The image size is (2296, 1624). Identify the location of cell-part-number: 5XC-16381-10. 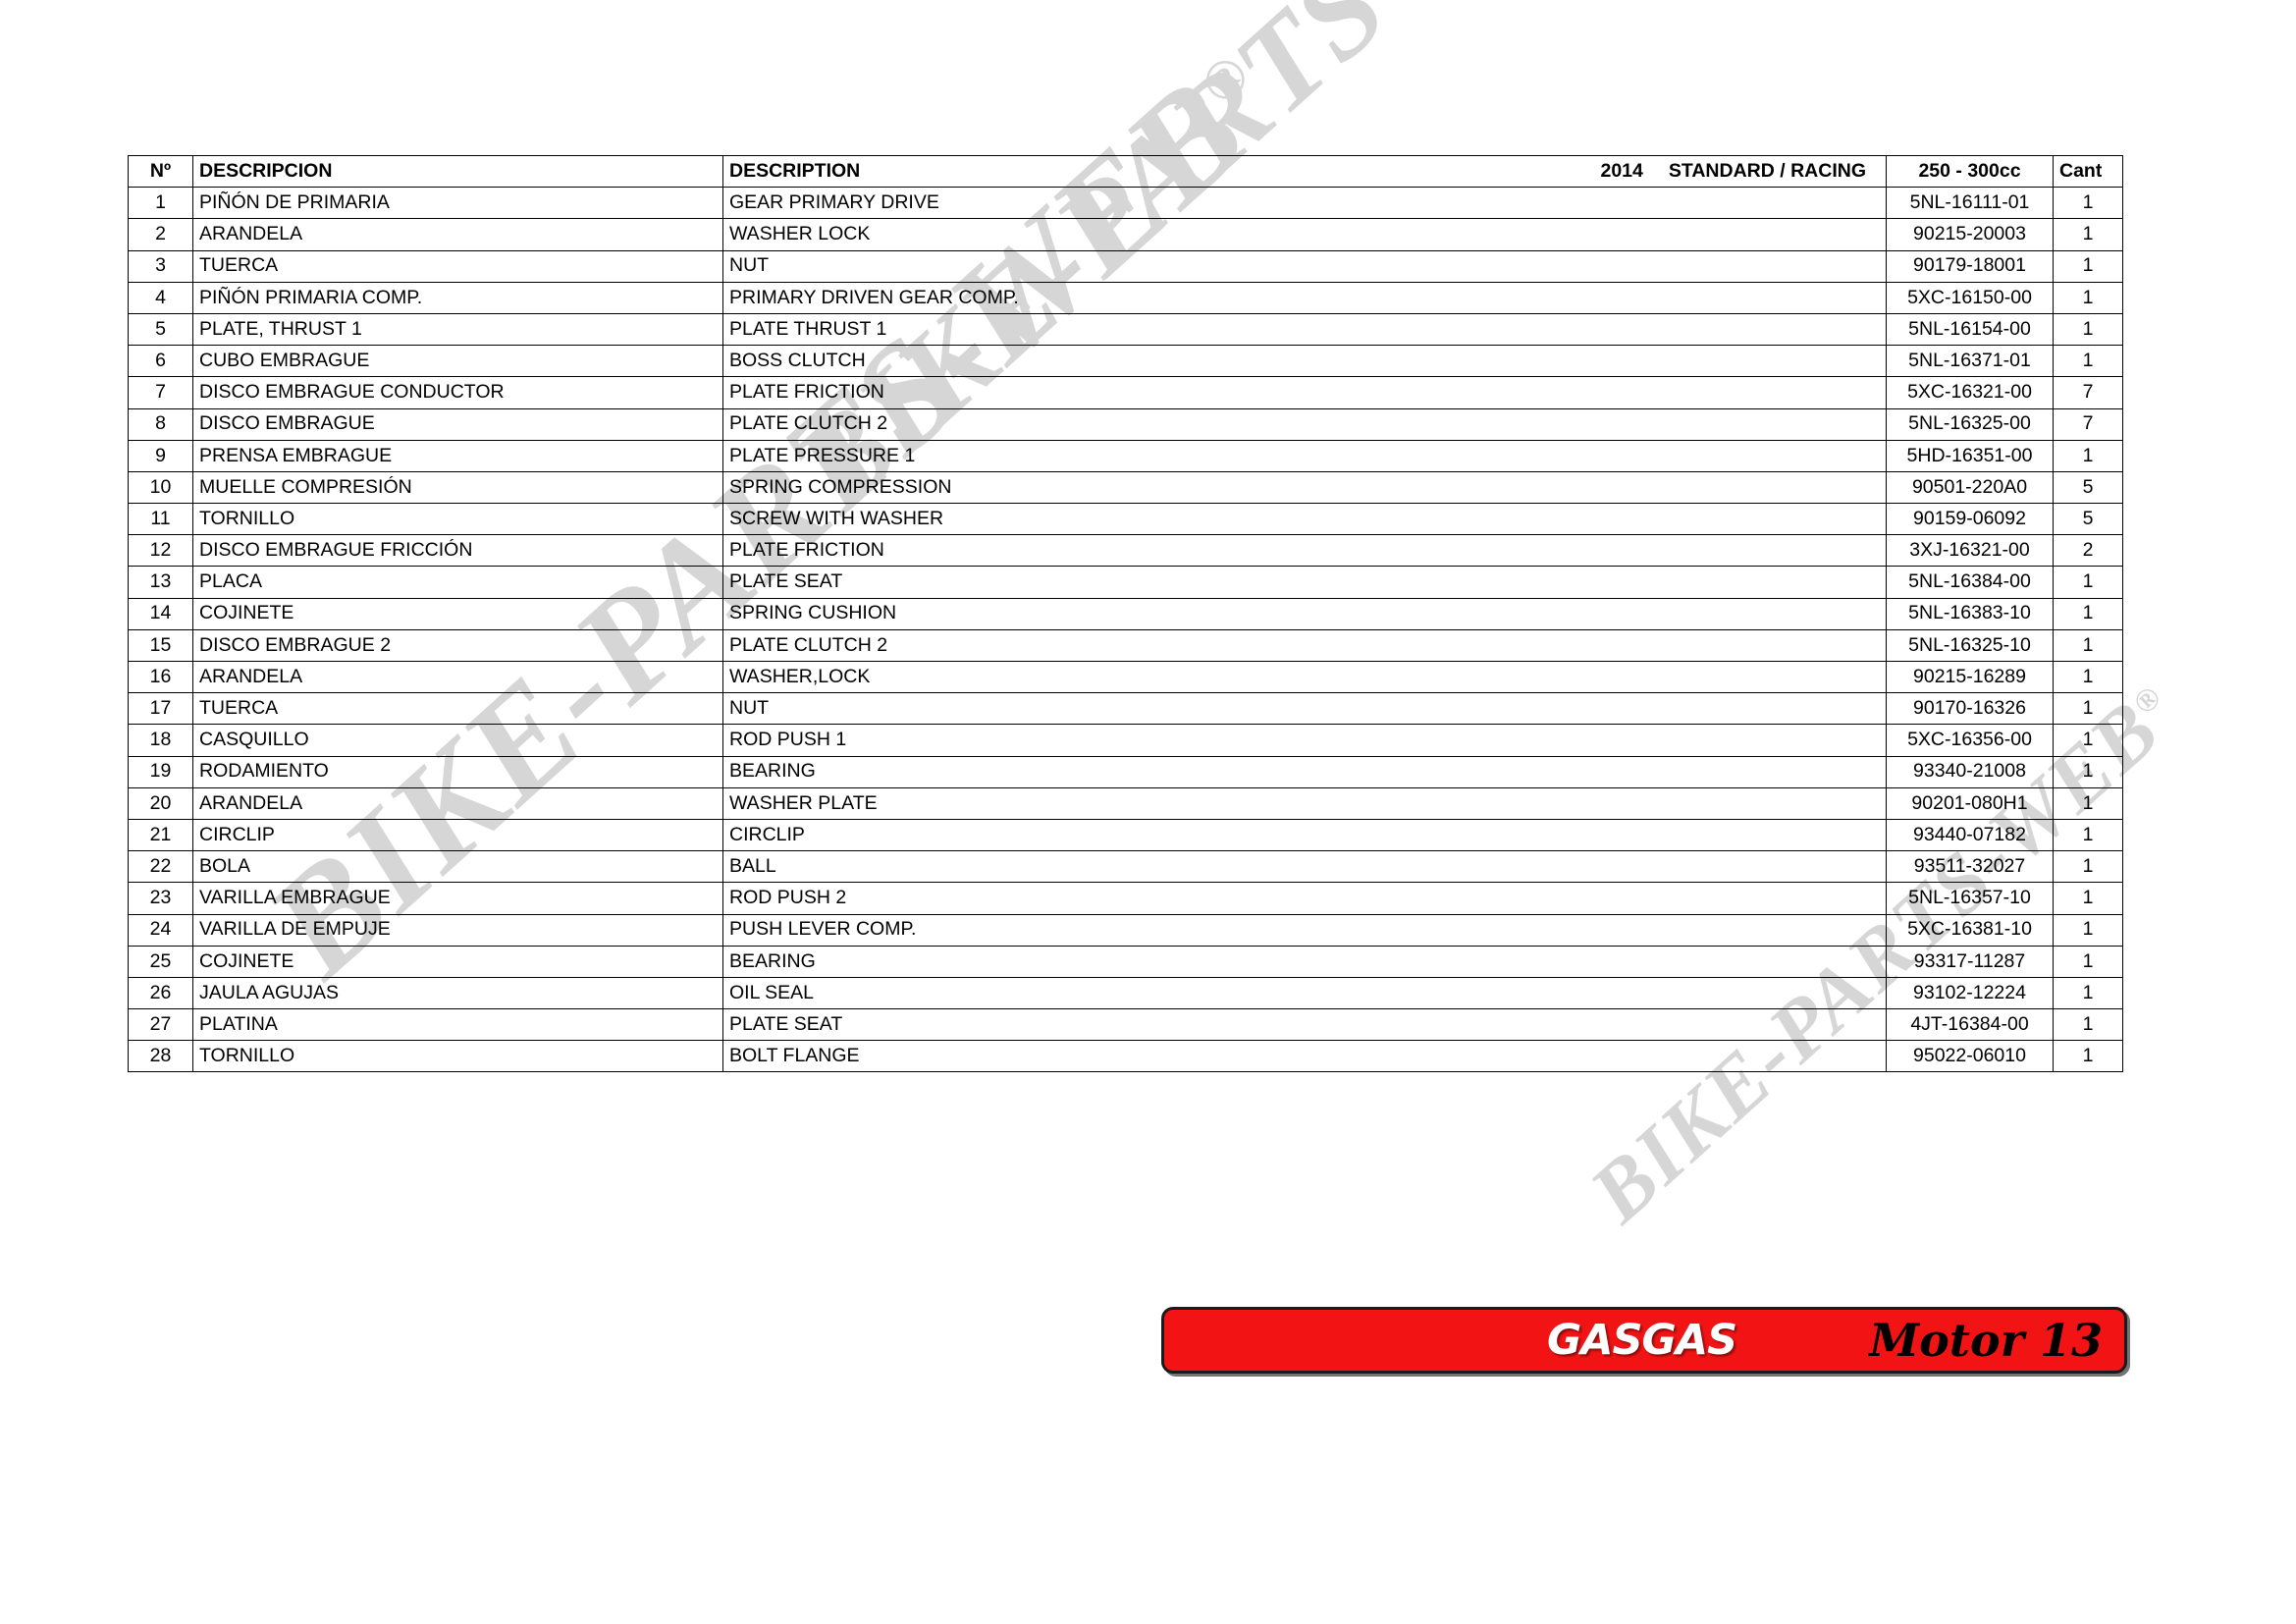
(1970, 930).